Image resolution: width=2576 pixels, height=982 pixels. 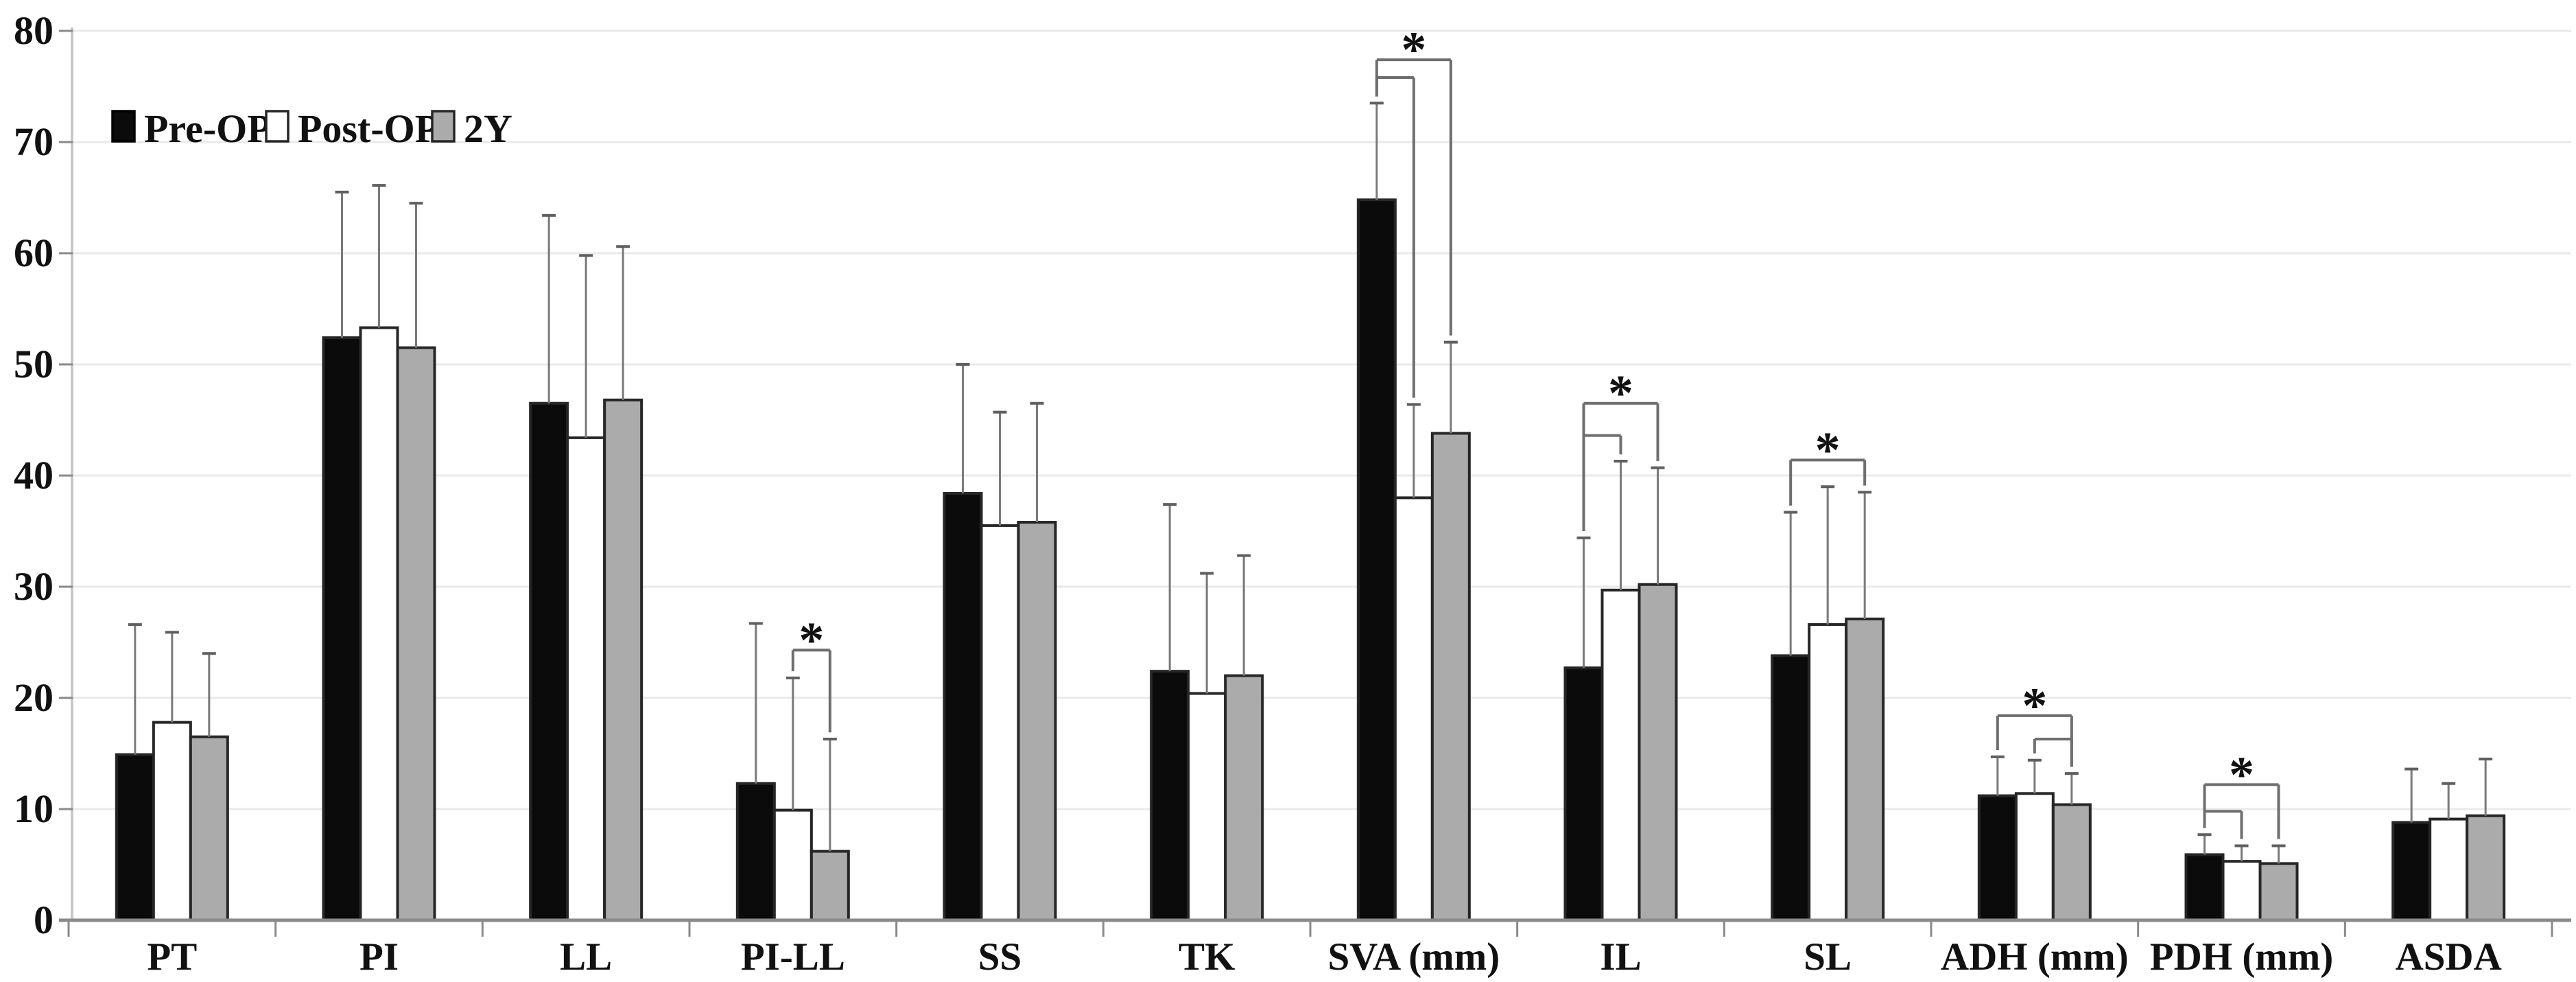 I want to click on bar-2Y-IL, so click(x=1658, y=752).